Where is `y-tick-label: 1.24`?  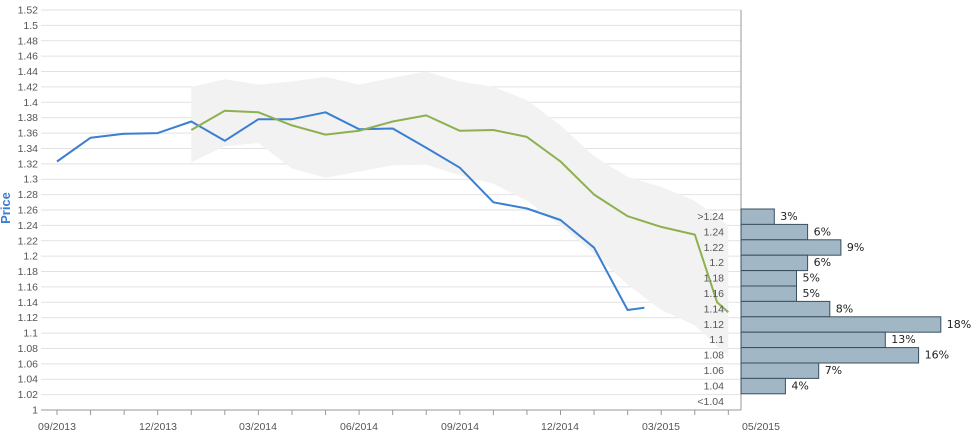
y-tick-label: 1.24 is located at coordinates (28, 226).